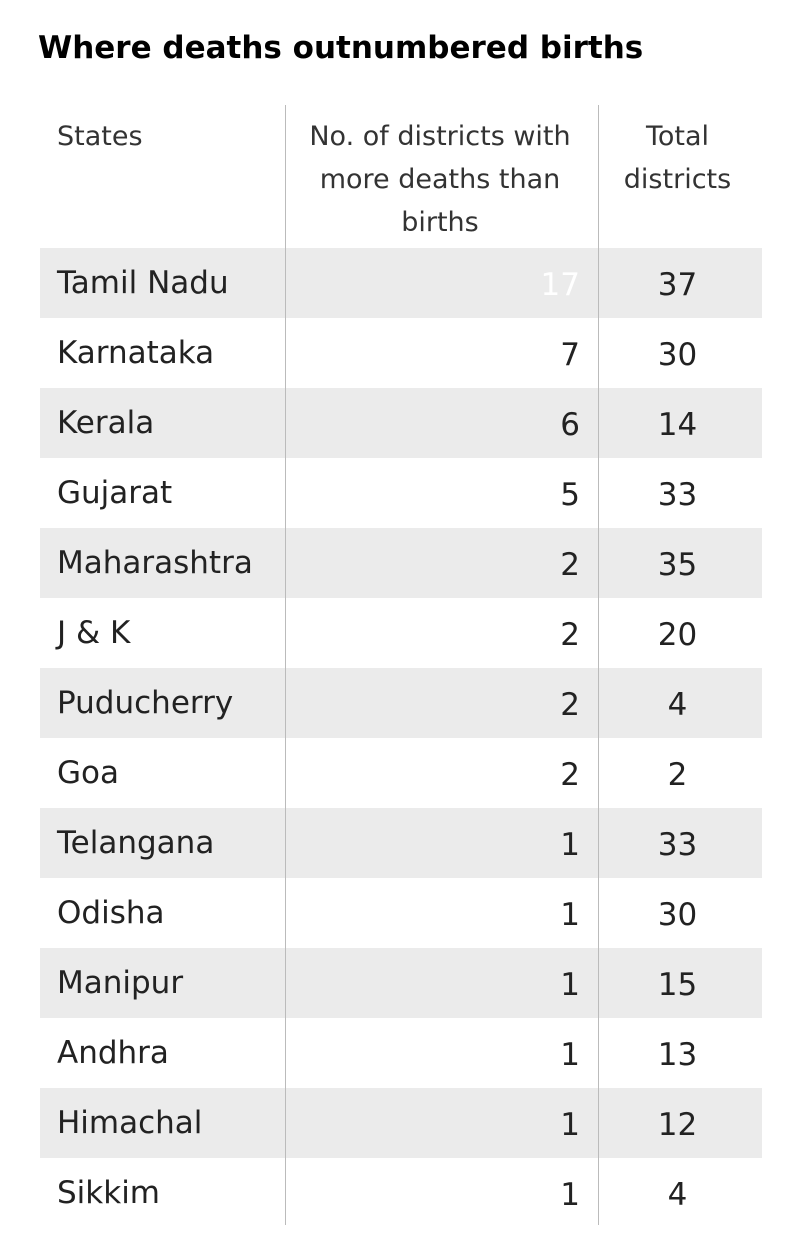 The height and width of the screenshot is (1253, 800). I want to click on state-label: Goa, so click(88, 773).